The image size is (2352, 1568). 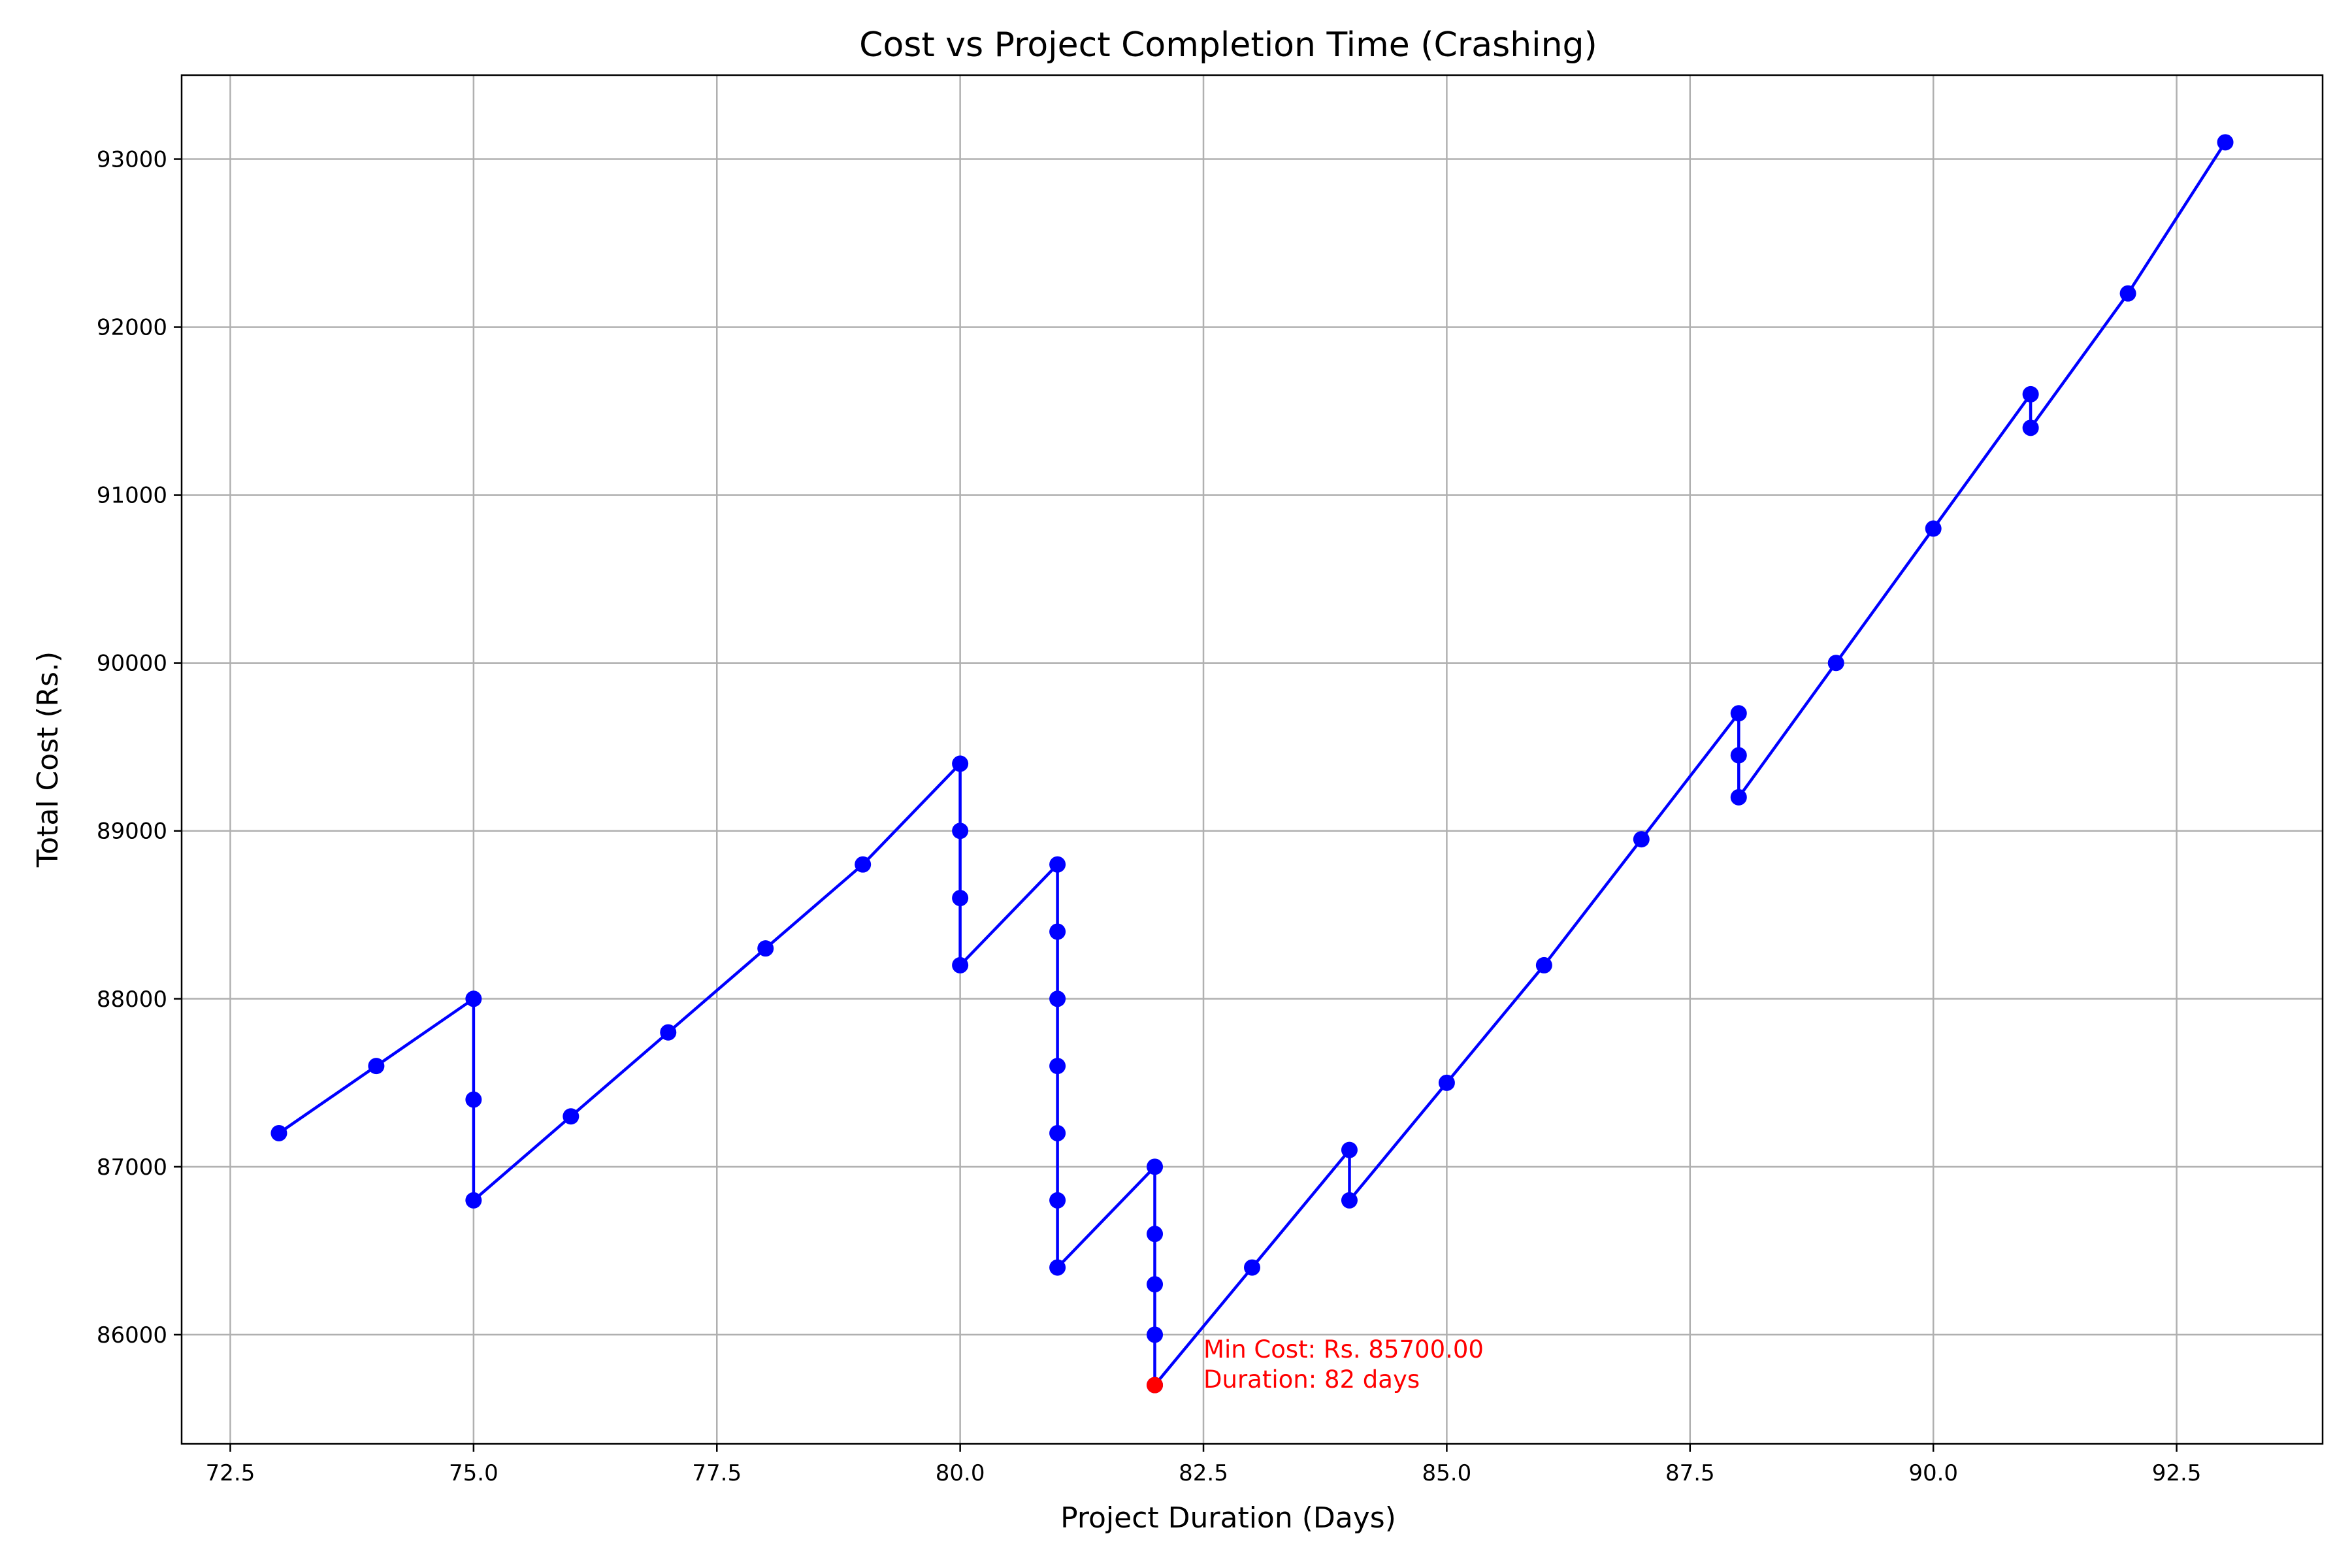 What do you see at coordinates (132, 1335) in the screenshot?
I see `y-tick-label: 86000` at bounding box center [132, 1335].